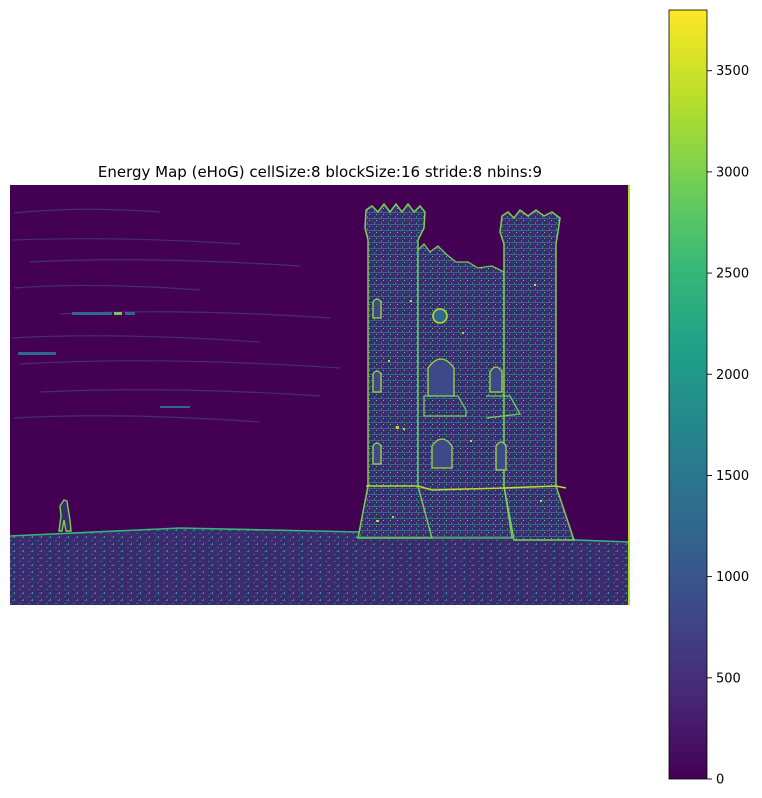 This screenshot has width=762, height=798. What do you see at coordinates (720, 780) in the screenshot?
I see `colorbar-tick-label: 0` at bounding box center [720, 780].